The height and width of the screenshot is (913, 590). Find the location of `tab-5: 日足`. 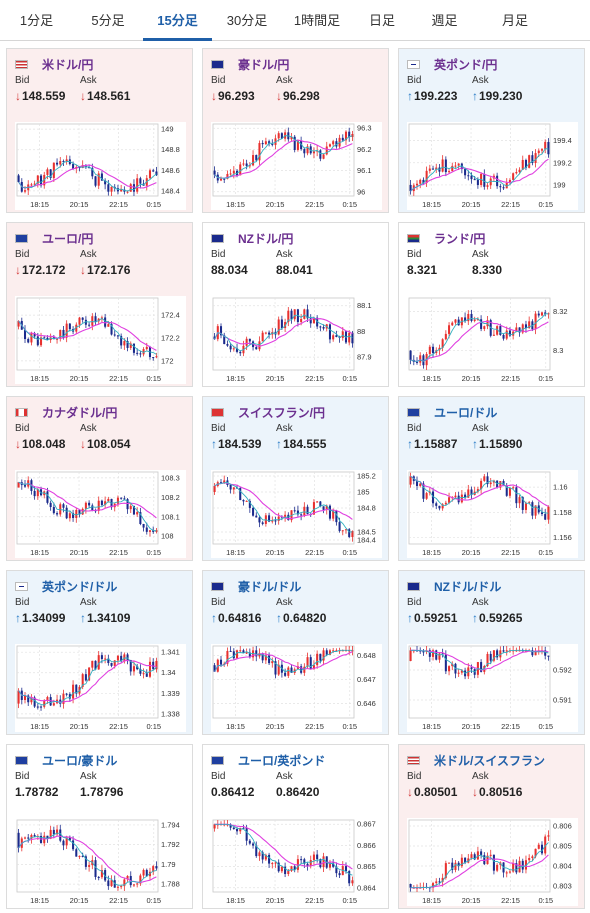

tab-5: 日足 is located at coordinates (381, 20).